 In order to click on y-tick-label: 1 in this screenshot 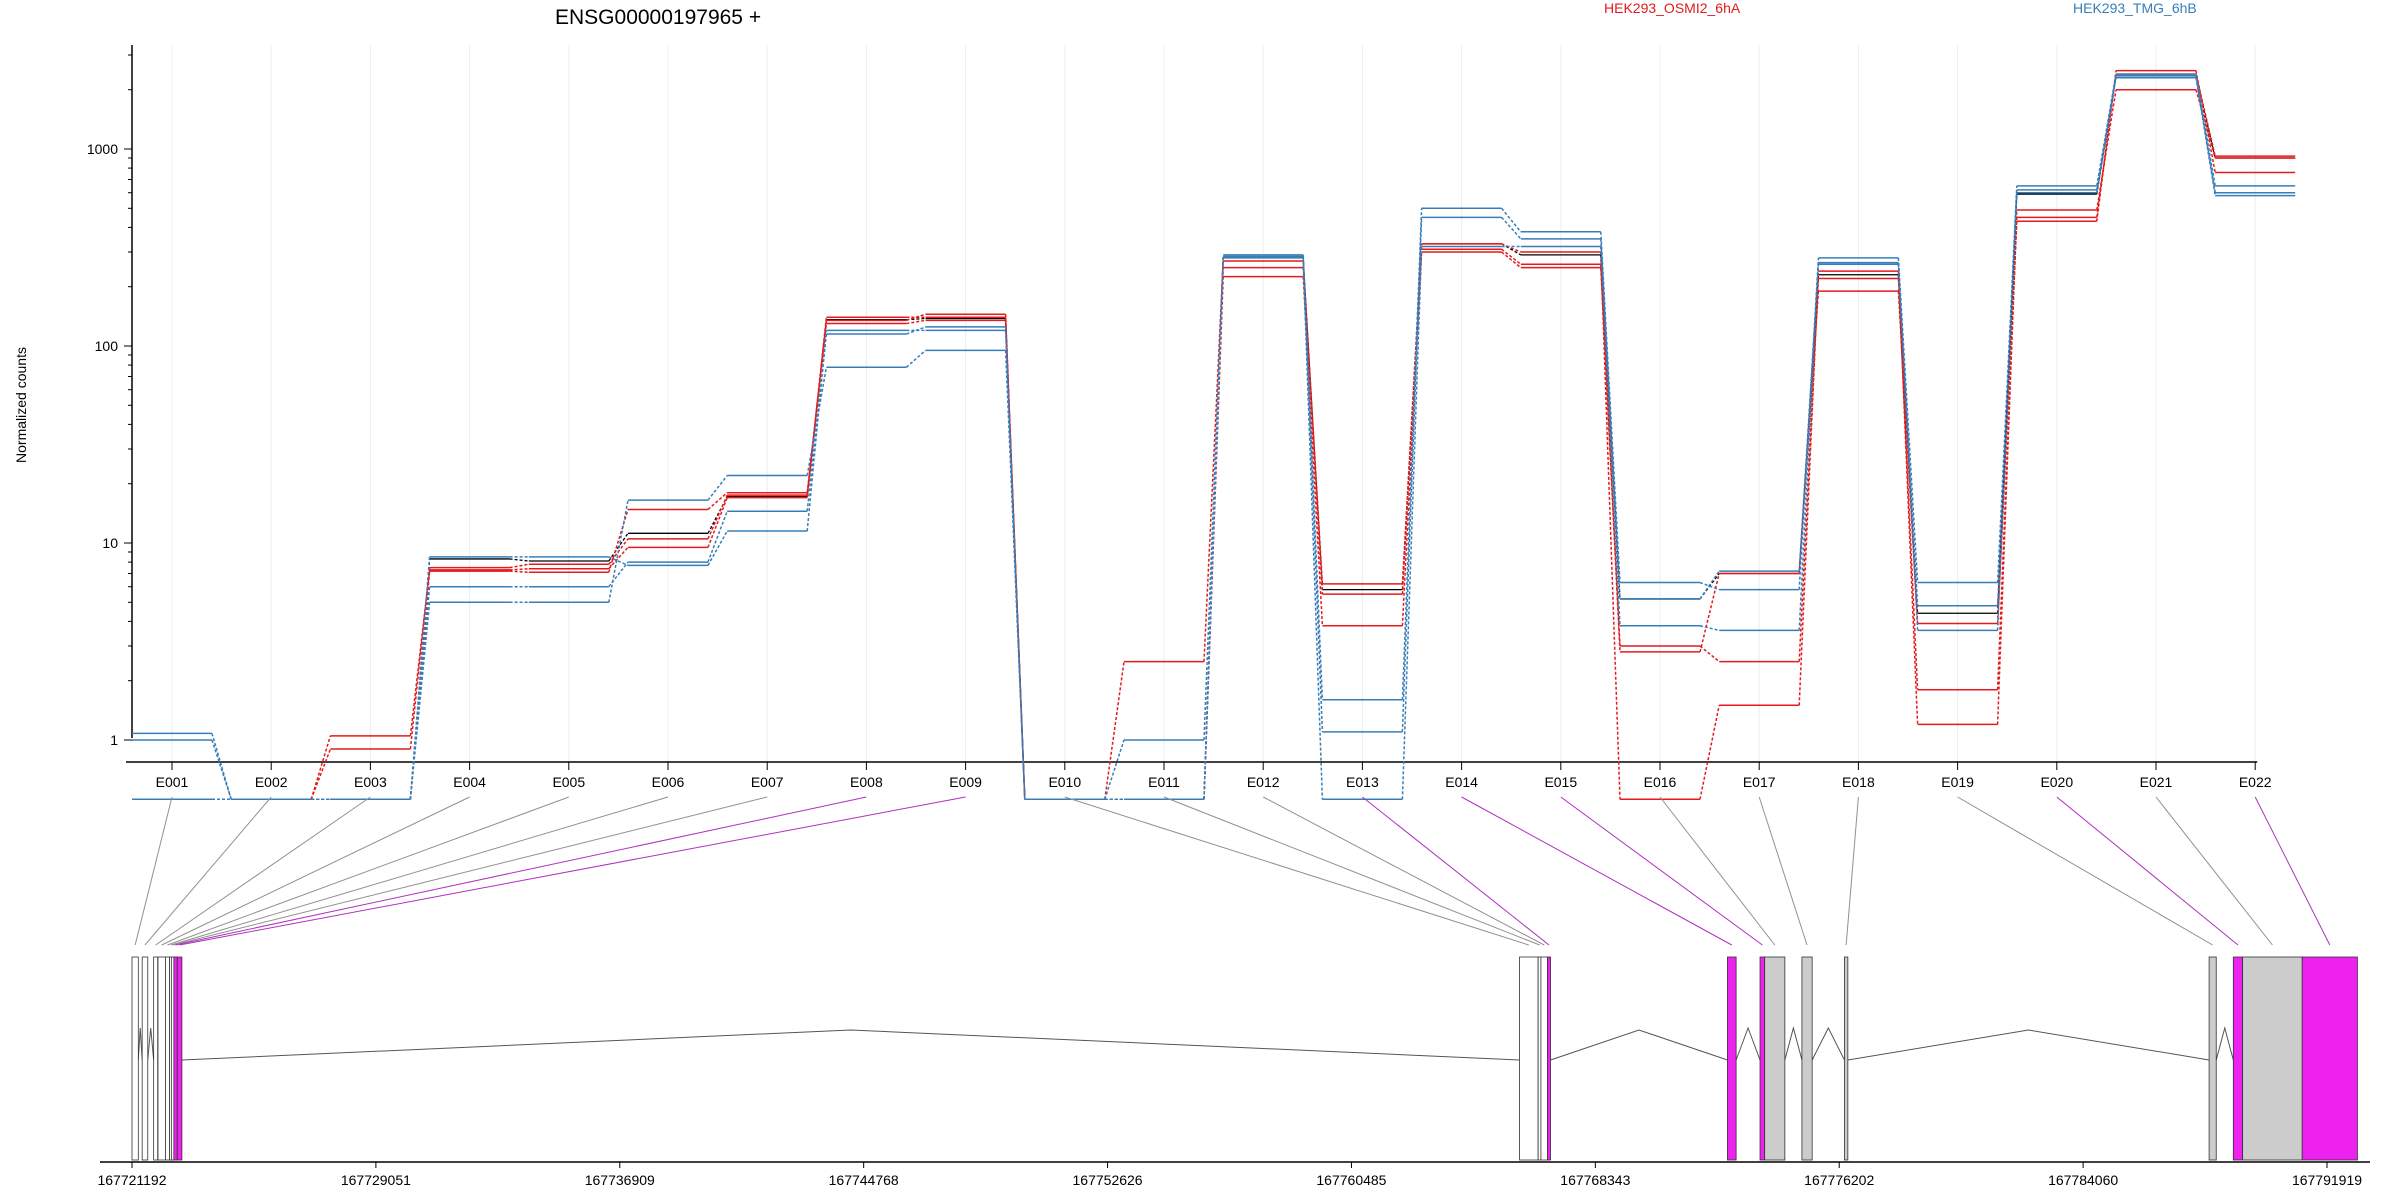, I will do `click(114, 740)`.